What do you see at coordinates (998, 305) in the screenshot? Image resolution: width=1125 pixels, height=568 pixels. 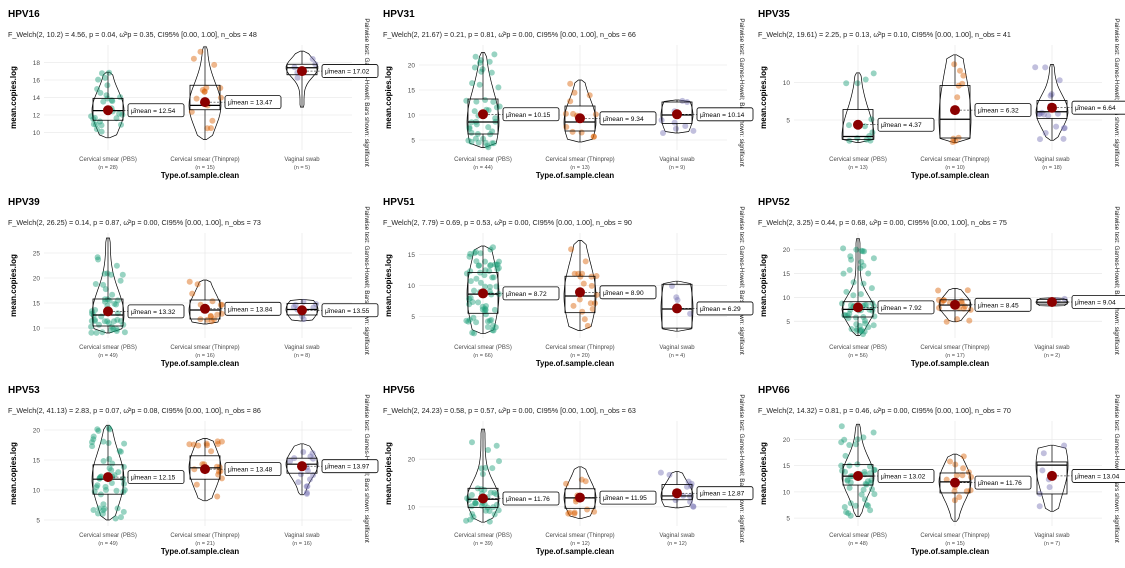 I see `mean-label: μ̂mean = 8.45` at bounding box center [998, 305].